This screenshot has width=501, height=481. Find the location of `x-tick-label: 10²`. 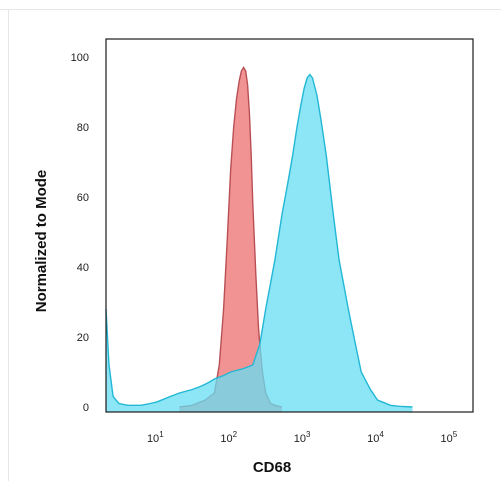

x-tick-label: 10² is located at coordinates (228, 437).